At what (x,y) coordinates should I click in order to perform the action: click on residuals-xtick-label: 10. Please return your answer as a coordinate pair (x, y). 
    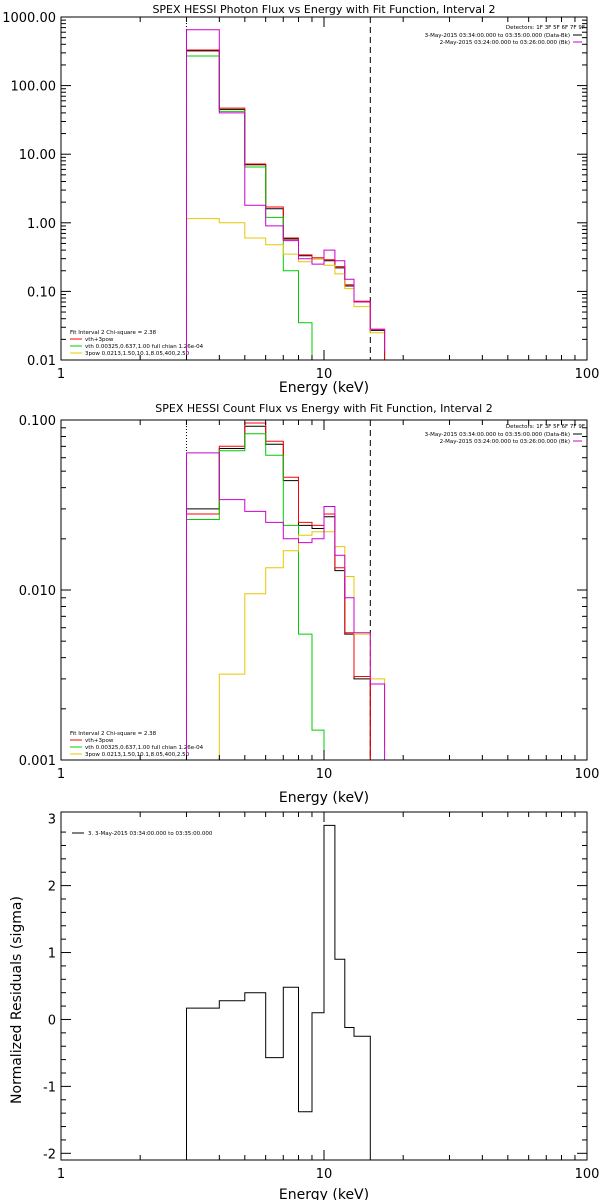
    Looking at the image, I should click on (324, 1174).